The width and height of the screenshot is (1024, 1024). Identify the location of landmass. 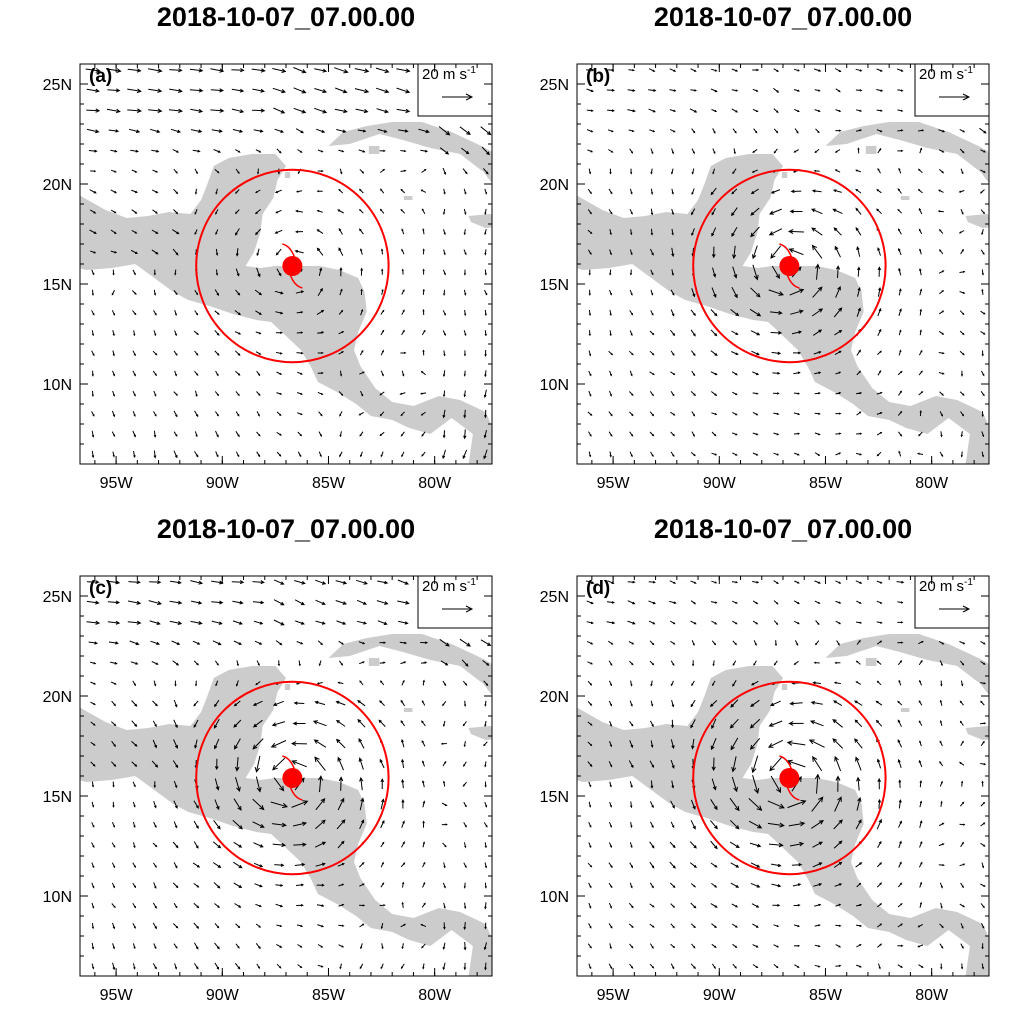
(907, 153).